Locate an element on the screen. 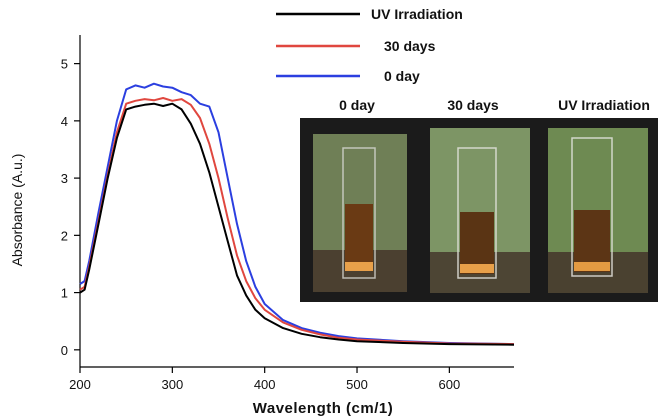 The height and width of the screenshot is (419, 660). photo-30-days is located at coordinates (480, 210).